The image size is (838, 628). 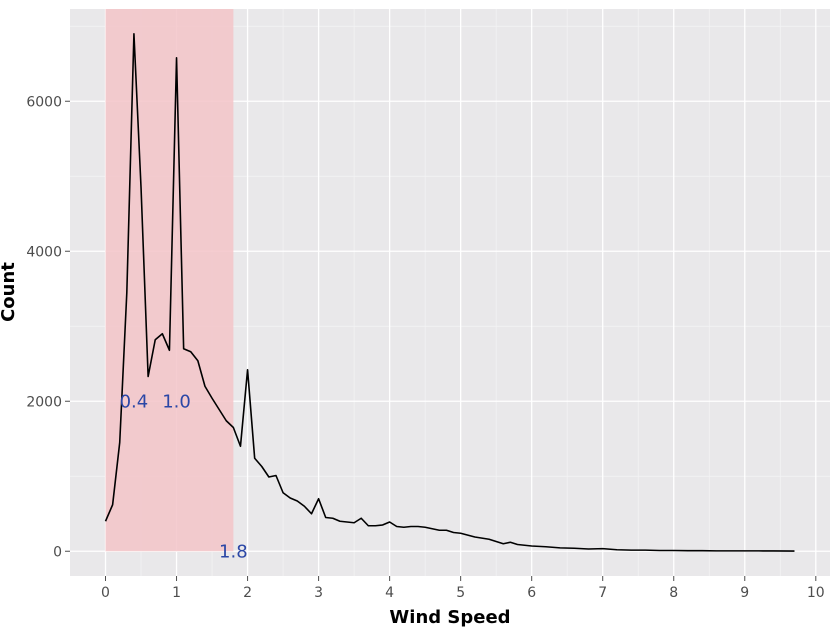 What do you see at coordinates (48, 327) in the screenshot?
I see `y-axis: 0 2000 4000 6000` at bounding box center [48, 327].